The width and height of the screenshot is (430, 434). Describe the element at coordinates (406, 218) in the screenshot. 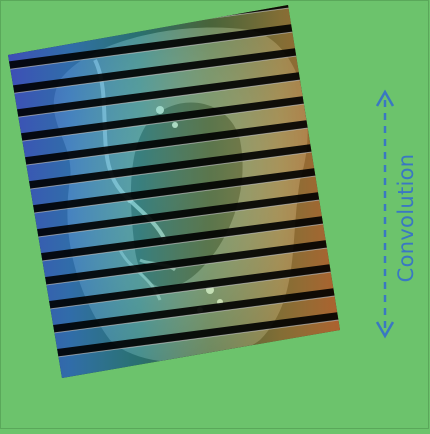

I see `convolution-label: Convolution` at that location.